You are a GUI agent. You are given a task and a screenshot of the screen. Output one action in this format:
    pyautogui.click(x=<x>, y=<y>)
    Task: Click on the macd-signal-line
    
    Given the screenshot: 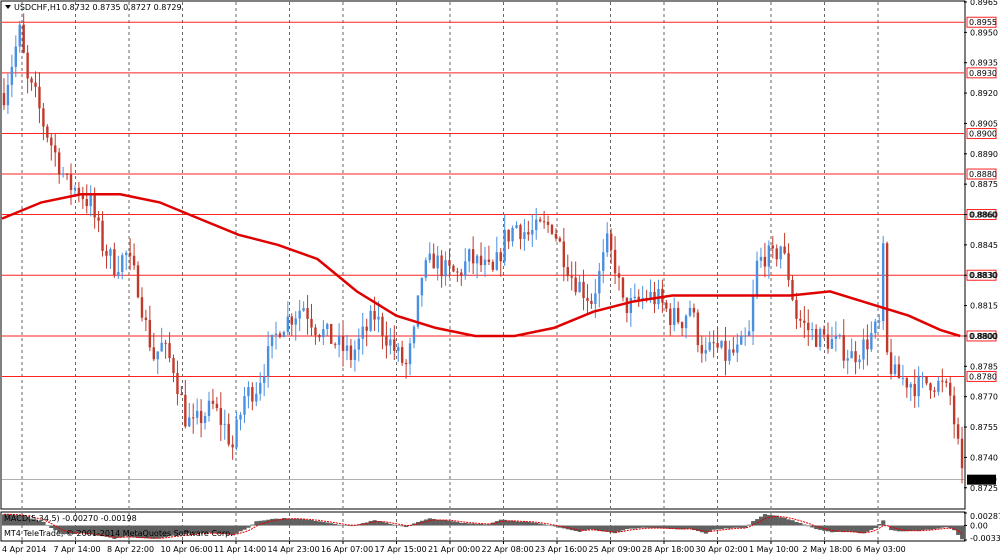 What is the action you would take?
    pyautogui.click(x=483, y=526)
    